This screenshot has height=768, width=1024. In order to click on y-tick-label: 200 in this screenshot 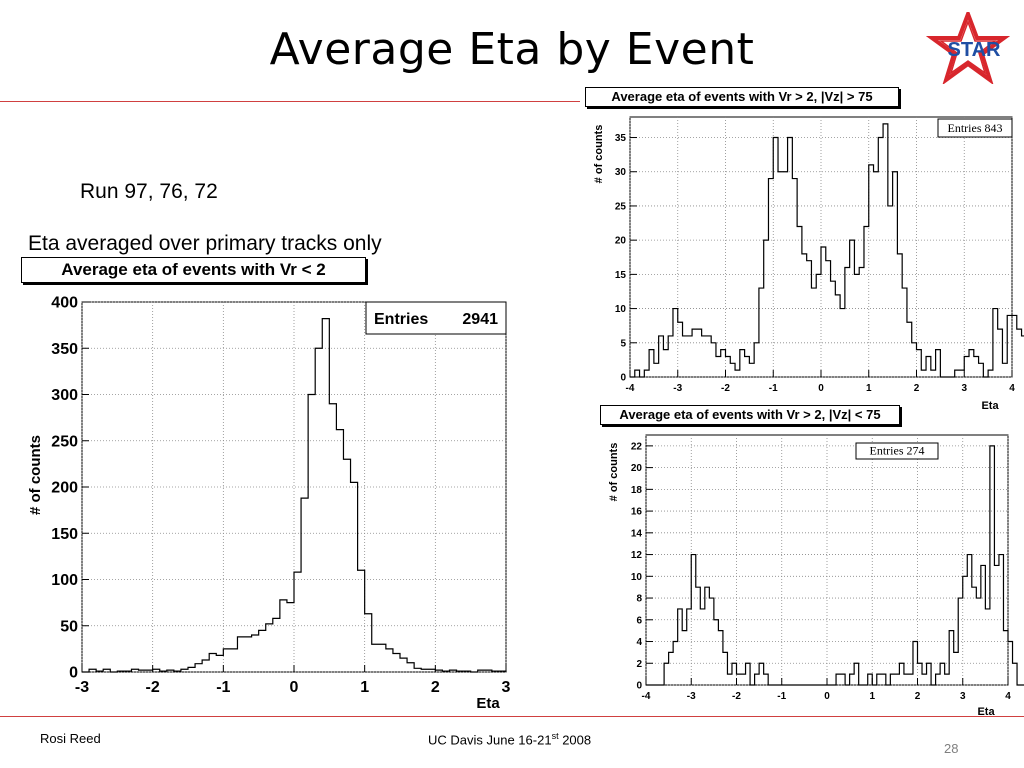, I will do `click(64, 488)`.